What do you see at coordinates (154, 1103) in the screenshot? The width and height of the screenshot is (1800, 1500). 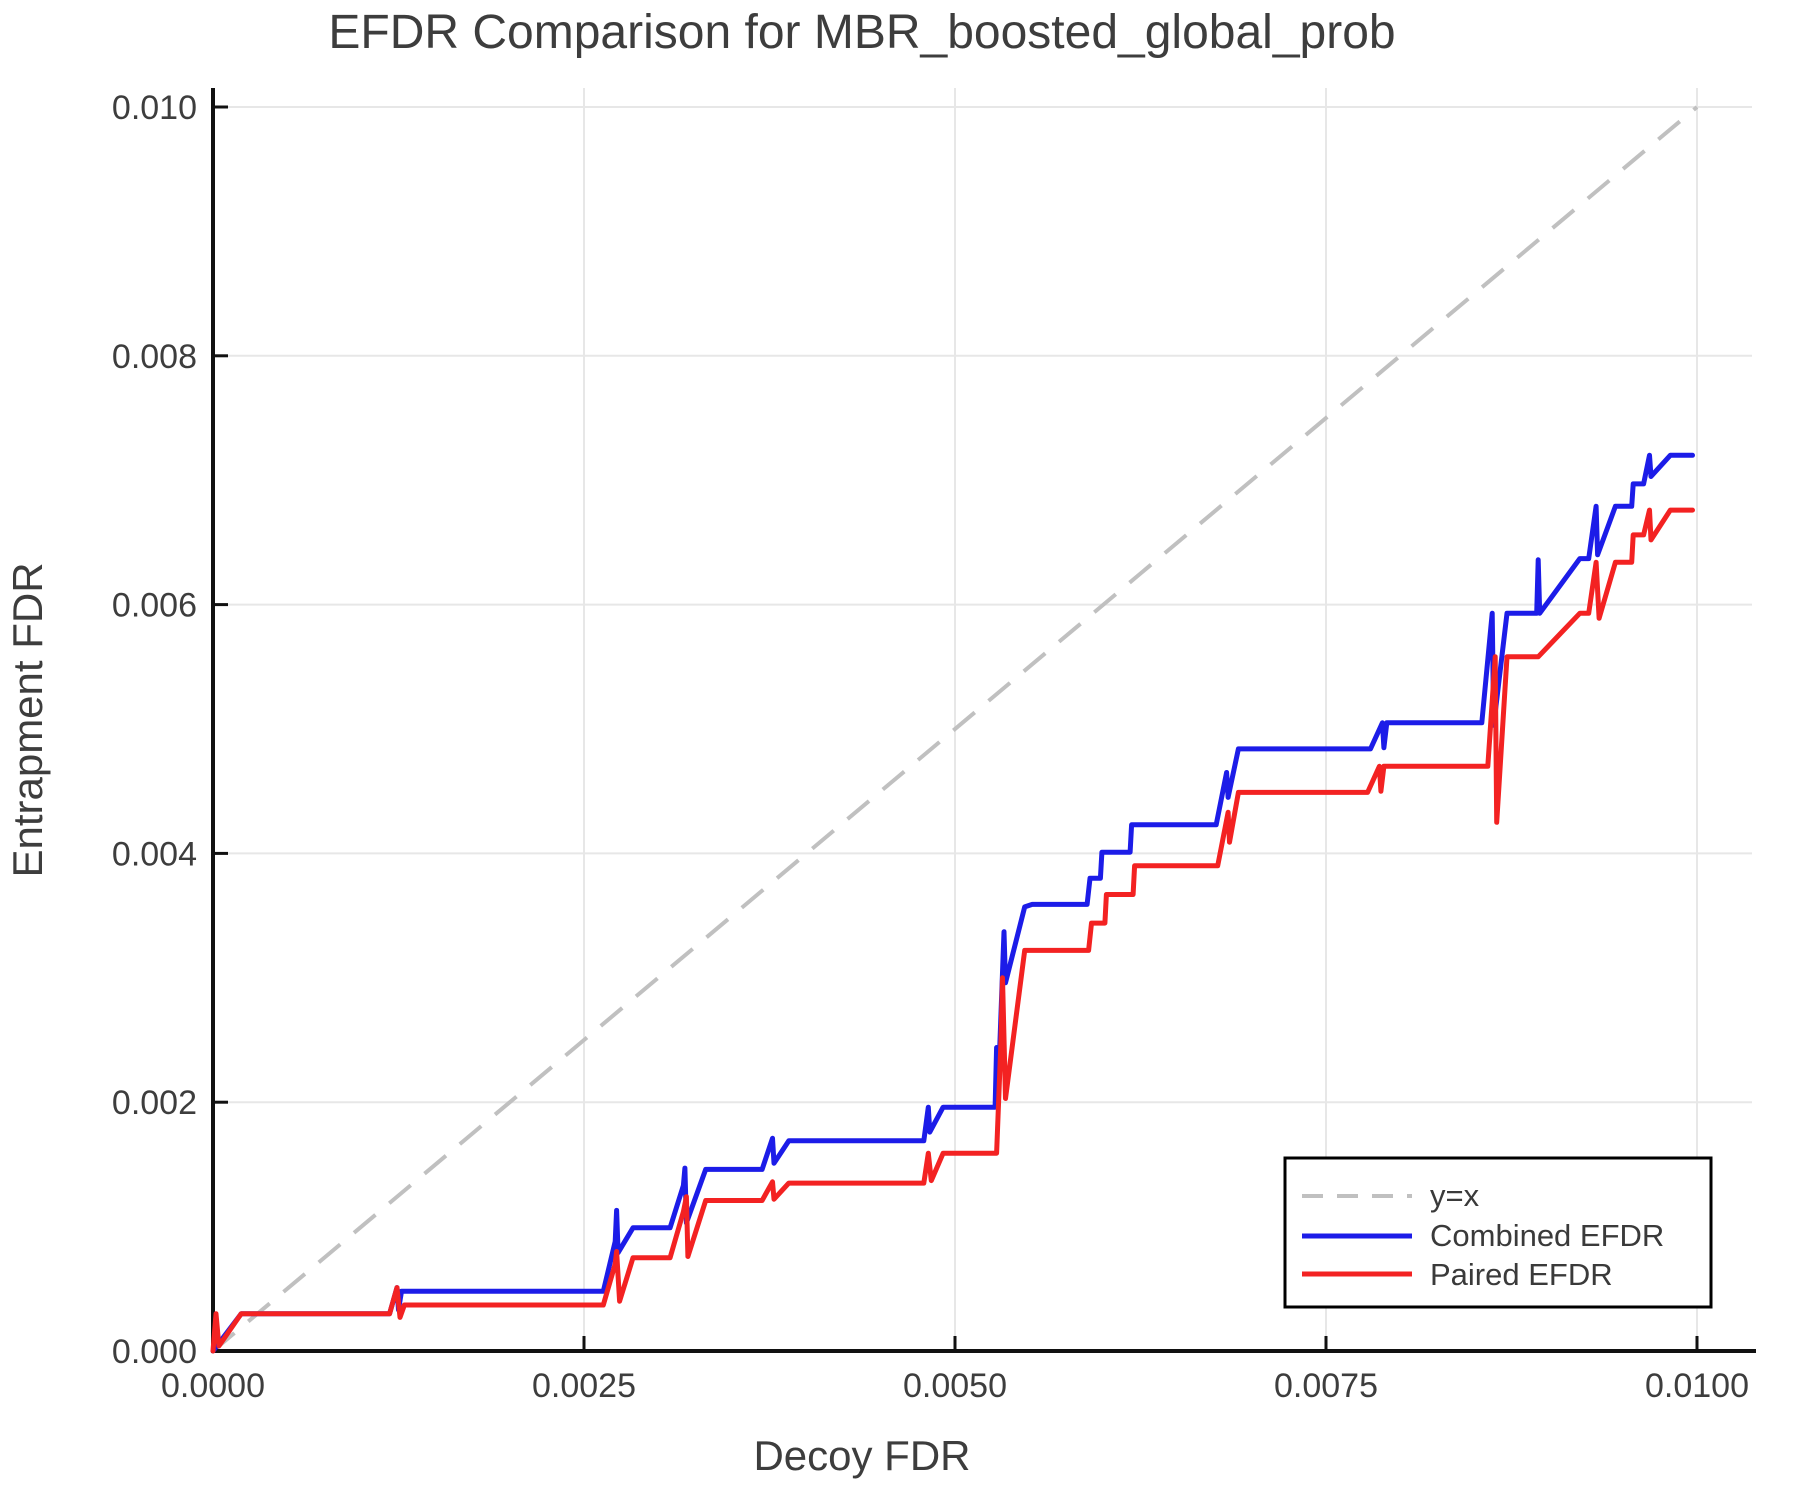 I see `y-tick-label: 0.002` at bounding box center [154, 1103].